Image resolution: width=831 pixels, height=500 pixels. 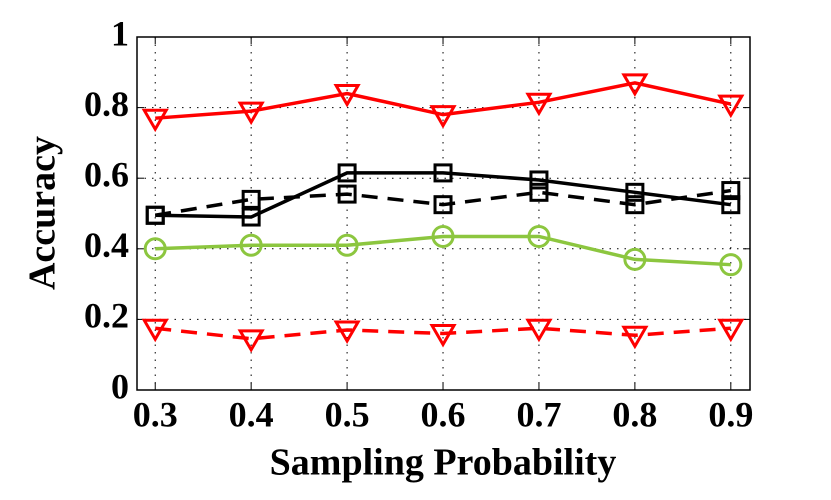 What do you see at coordinates (43, 213) in the screenshot?
I see `y-axis-label: Accuracy` at bounding box center [43, 213].